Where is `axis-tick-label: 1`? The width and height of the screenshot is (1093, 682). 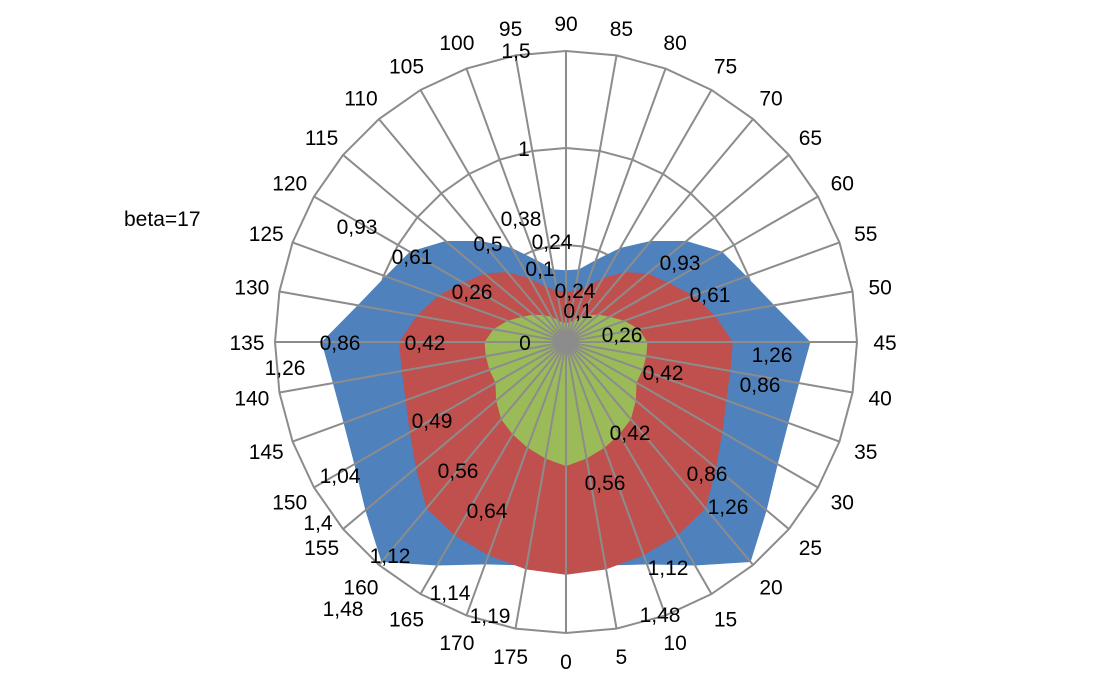
axis-tick-label: 1 is located at coordinates (524, 149).